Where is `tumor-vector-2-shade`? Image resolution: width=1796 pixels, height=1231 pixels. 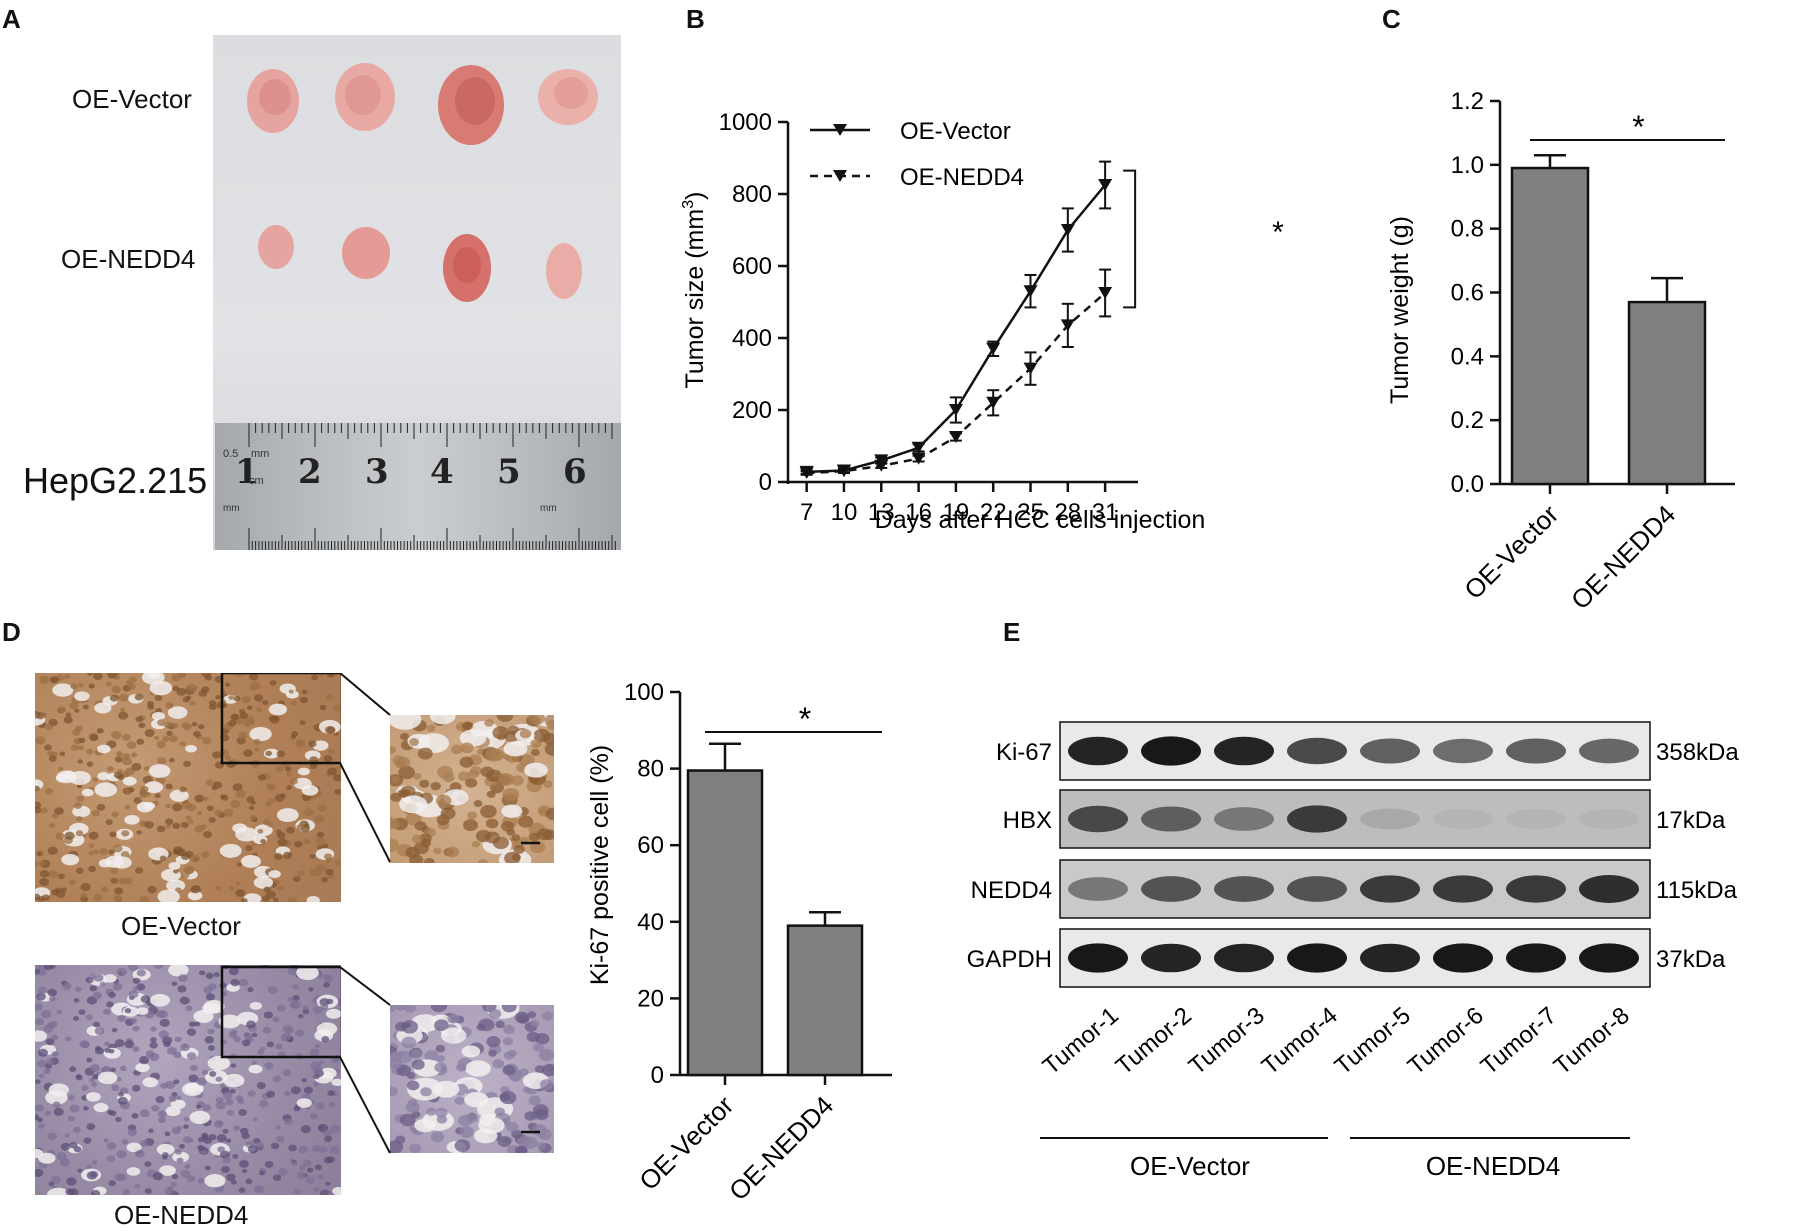 tumor-vector-2-shade is located at coordinates (363, 95).